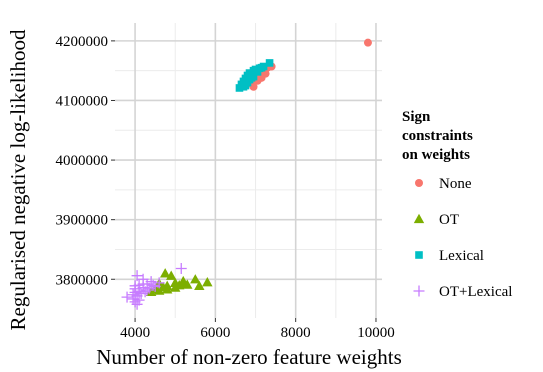 The width and height of the screenshot is (543, 372). I want to click on legend-title-line-1: Sign, so click(416, 117).